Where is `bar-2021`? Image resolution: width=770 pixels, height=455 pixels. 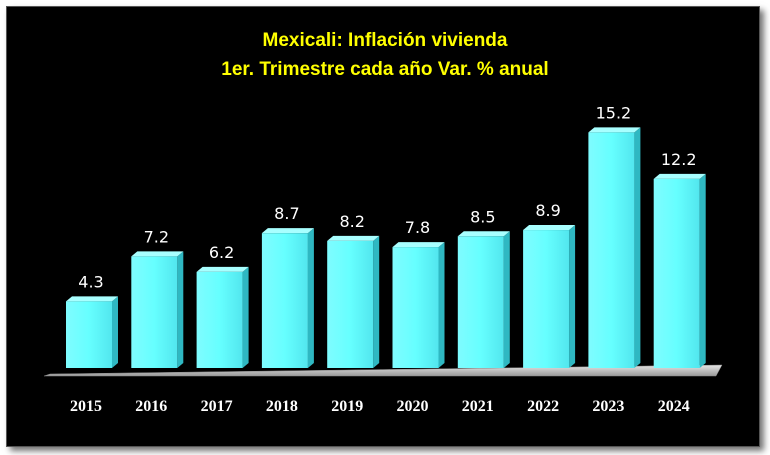 bar-2021 is located at coordinates (483, 299).